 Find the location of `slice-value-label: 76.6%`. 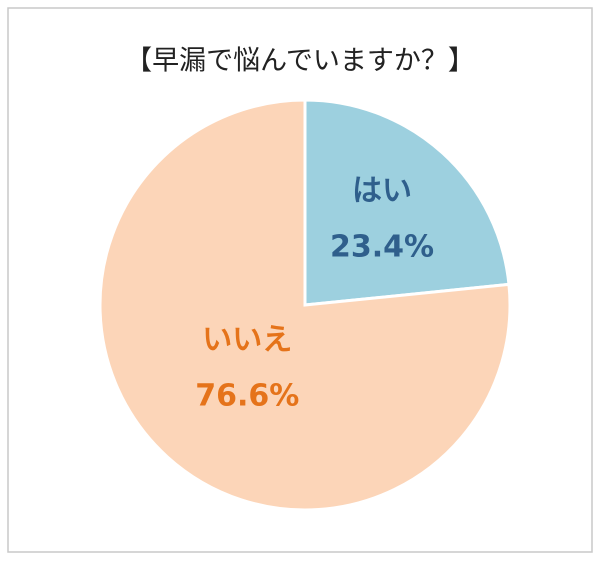

slice-value-label: 76.6% is located at coordinates (247, 395).